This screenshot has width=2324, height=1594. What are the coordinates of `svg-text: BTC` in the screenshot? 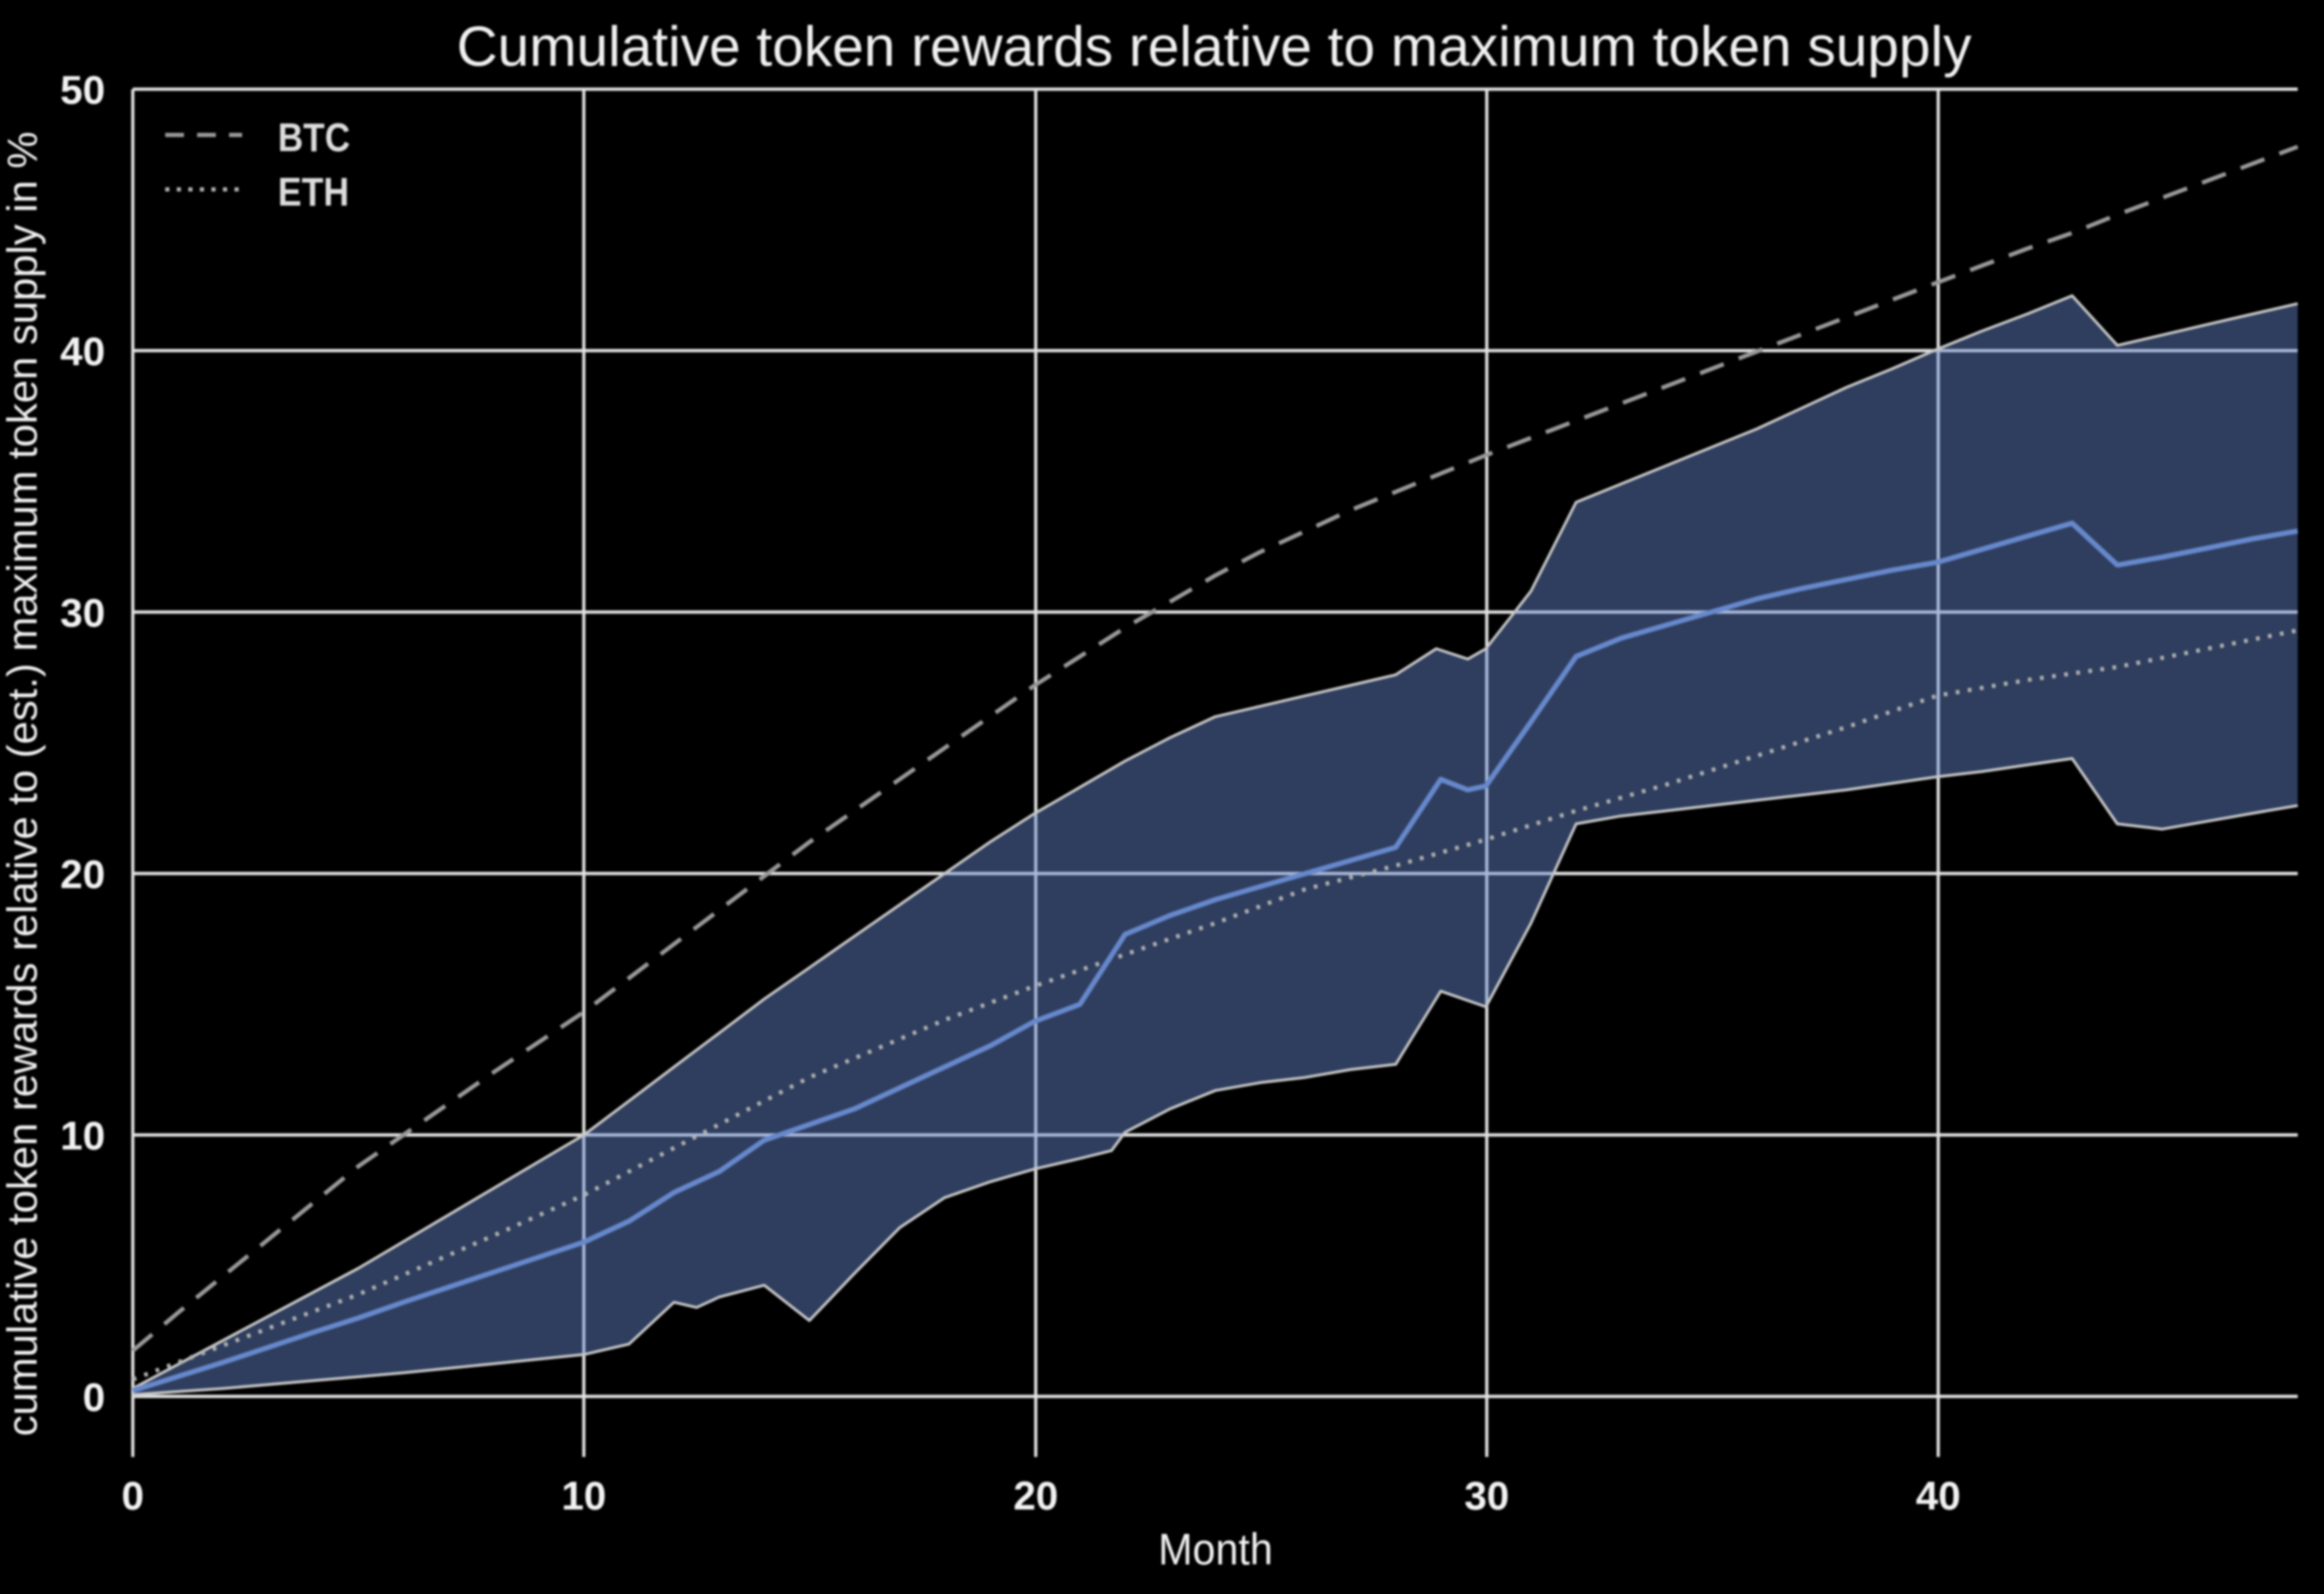 It's located at (314, 138).